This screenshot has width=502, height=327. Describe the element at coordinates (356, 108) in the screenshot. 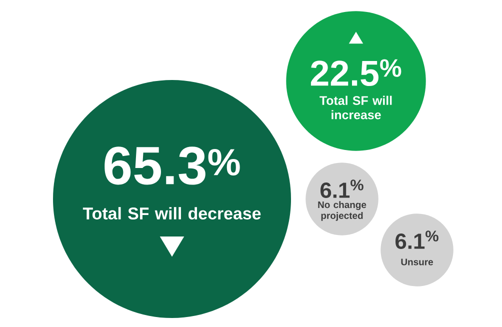

I see `category-label: Total SF will increase` at that location.